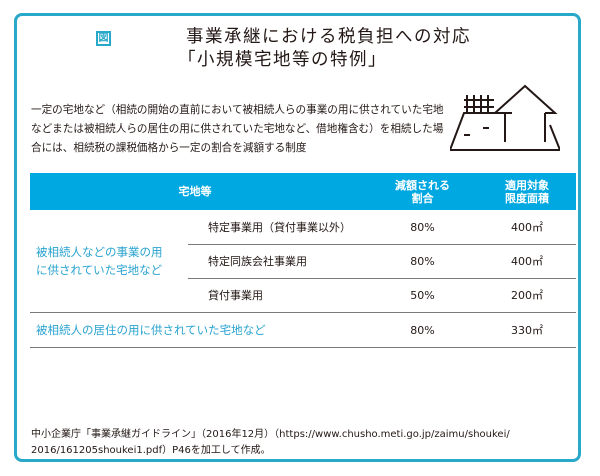 This screenshot has height=476, width=600. What do you see at coordinates (303, 191) in the screenshot?
I see `table-header: 宅地等 減額される 割合 適用対象 限度面積` at bounding box center [303, 191].